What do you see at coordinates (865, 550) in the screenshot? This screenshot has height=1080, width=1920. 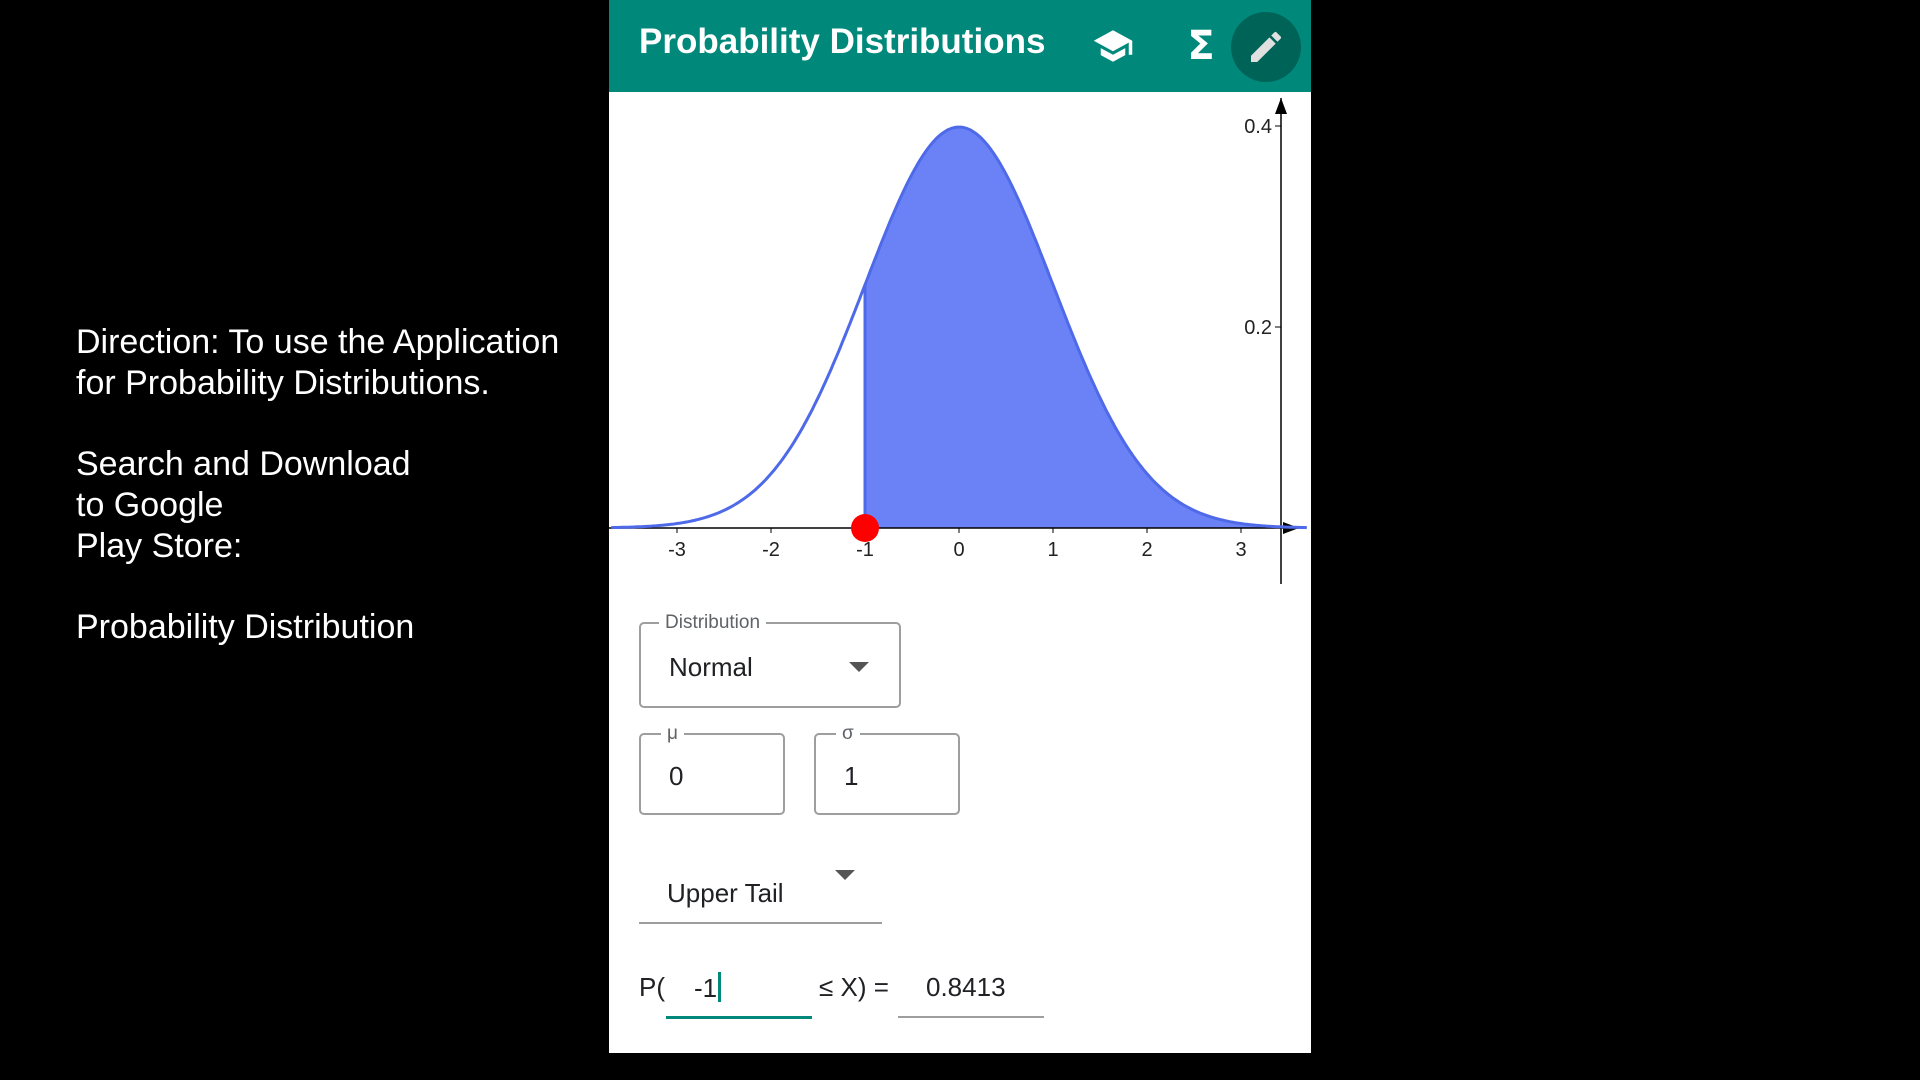 I see `x-tick-label: -1` at bounding box center [865, 550].